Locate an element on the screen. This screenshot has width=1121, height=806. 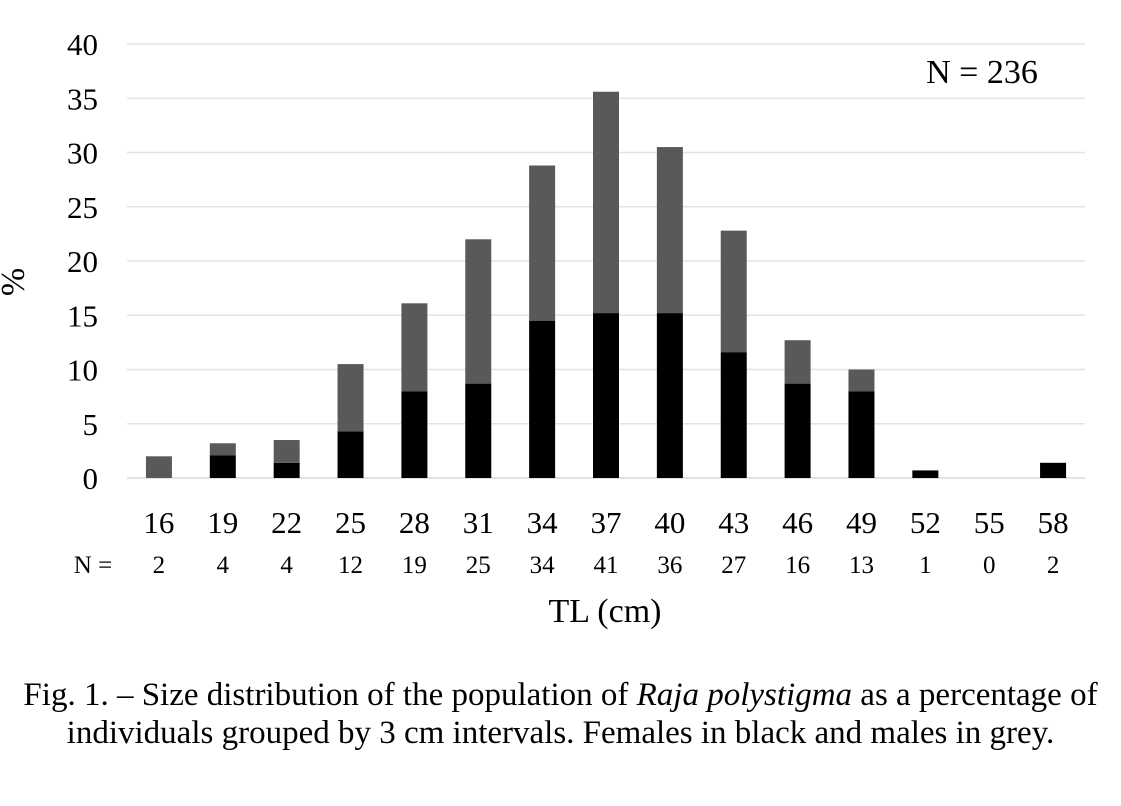
count-label: 25 is located at coordinates (478, 565).